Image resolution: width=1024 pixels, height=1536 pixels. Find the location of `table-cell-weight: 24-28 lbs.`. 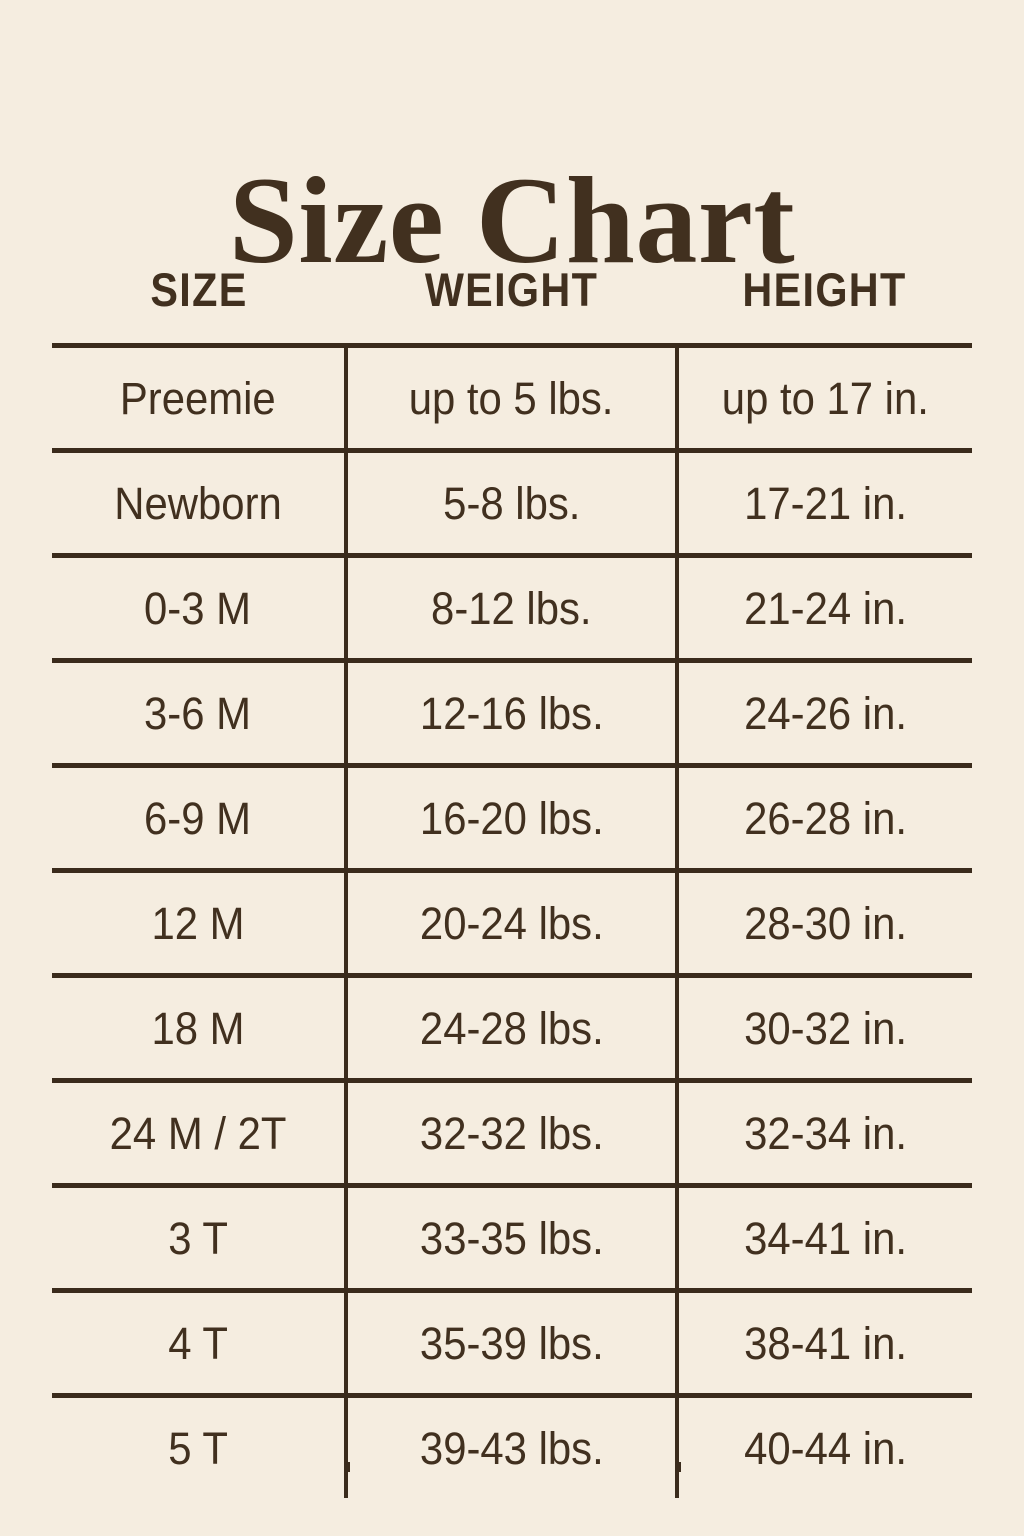

table-cell-weight: 24-28 lbs. is located at coordinates (512, 1029).